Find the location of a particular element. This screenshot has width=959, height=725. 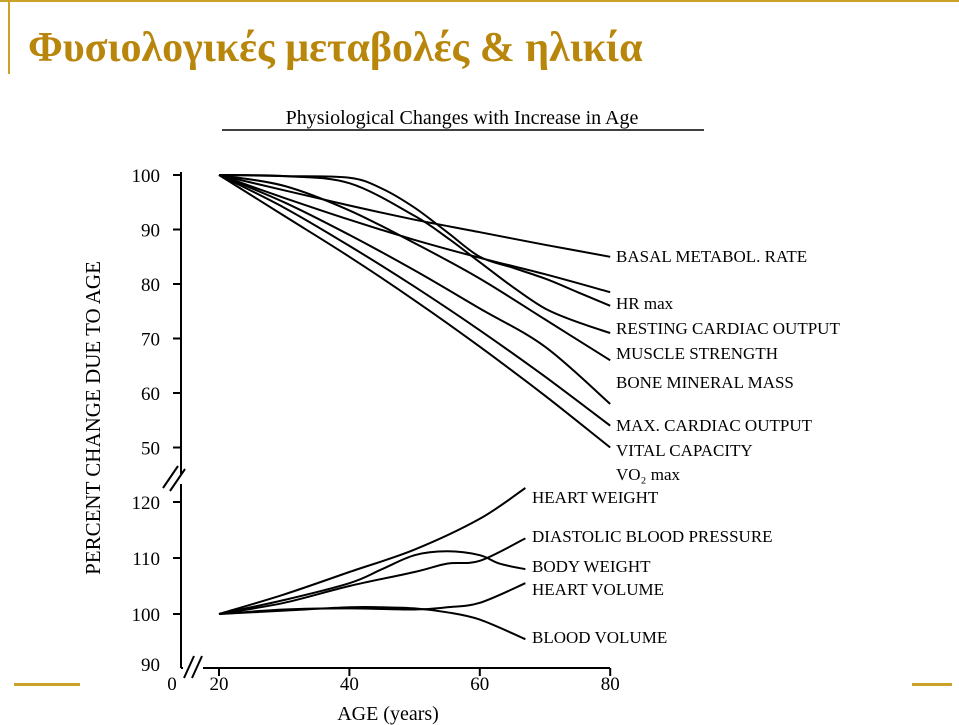

series-label-diastolic-blood-pressure: DIASTOLIC BLOOD PRESSURE is located at coordinates (652, 536).